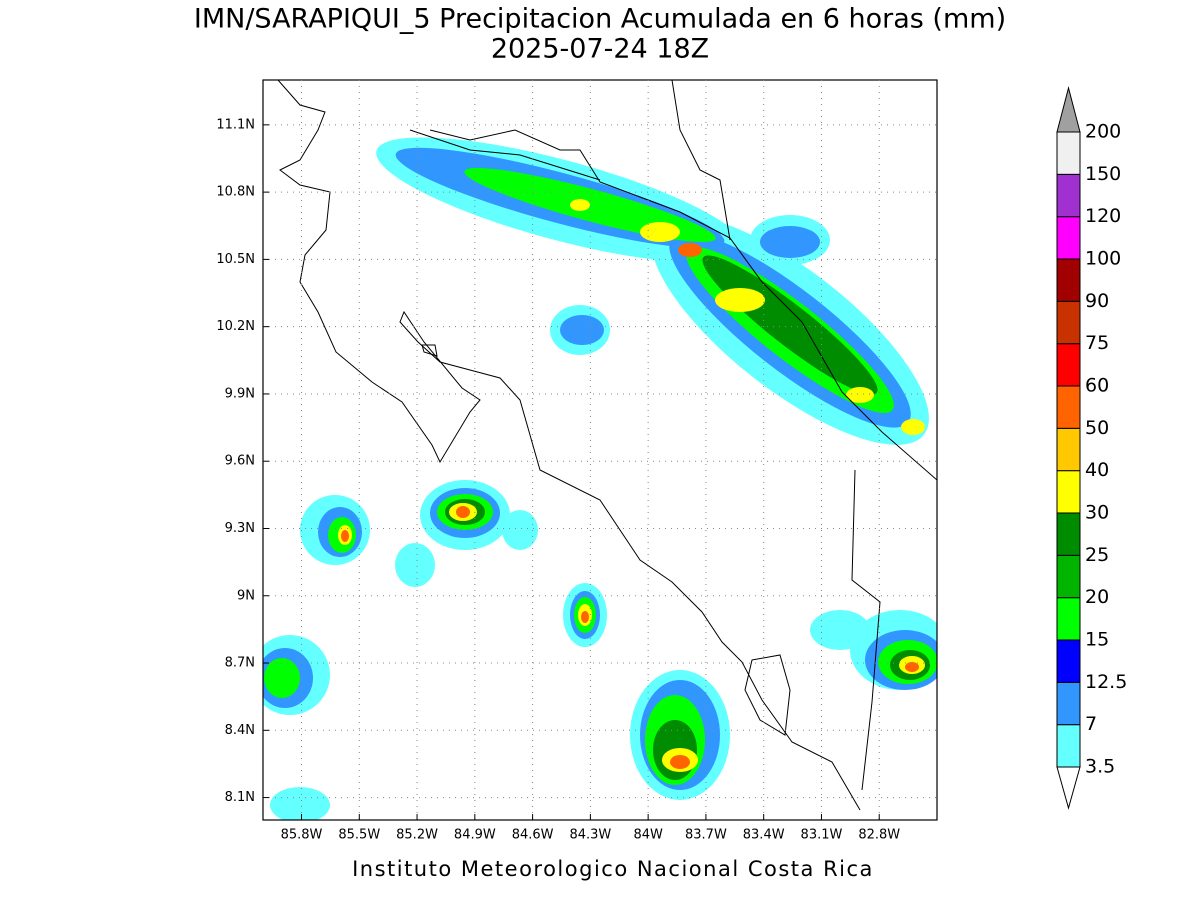  Describe the element at coordinates (235, 259) in the screenshot. I see `y-tick-label: 10.5N` at that location.